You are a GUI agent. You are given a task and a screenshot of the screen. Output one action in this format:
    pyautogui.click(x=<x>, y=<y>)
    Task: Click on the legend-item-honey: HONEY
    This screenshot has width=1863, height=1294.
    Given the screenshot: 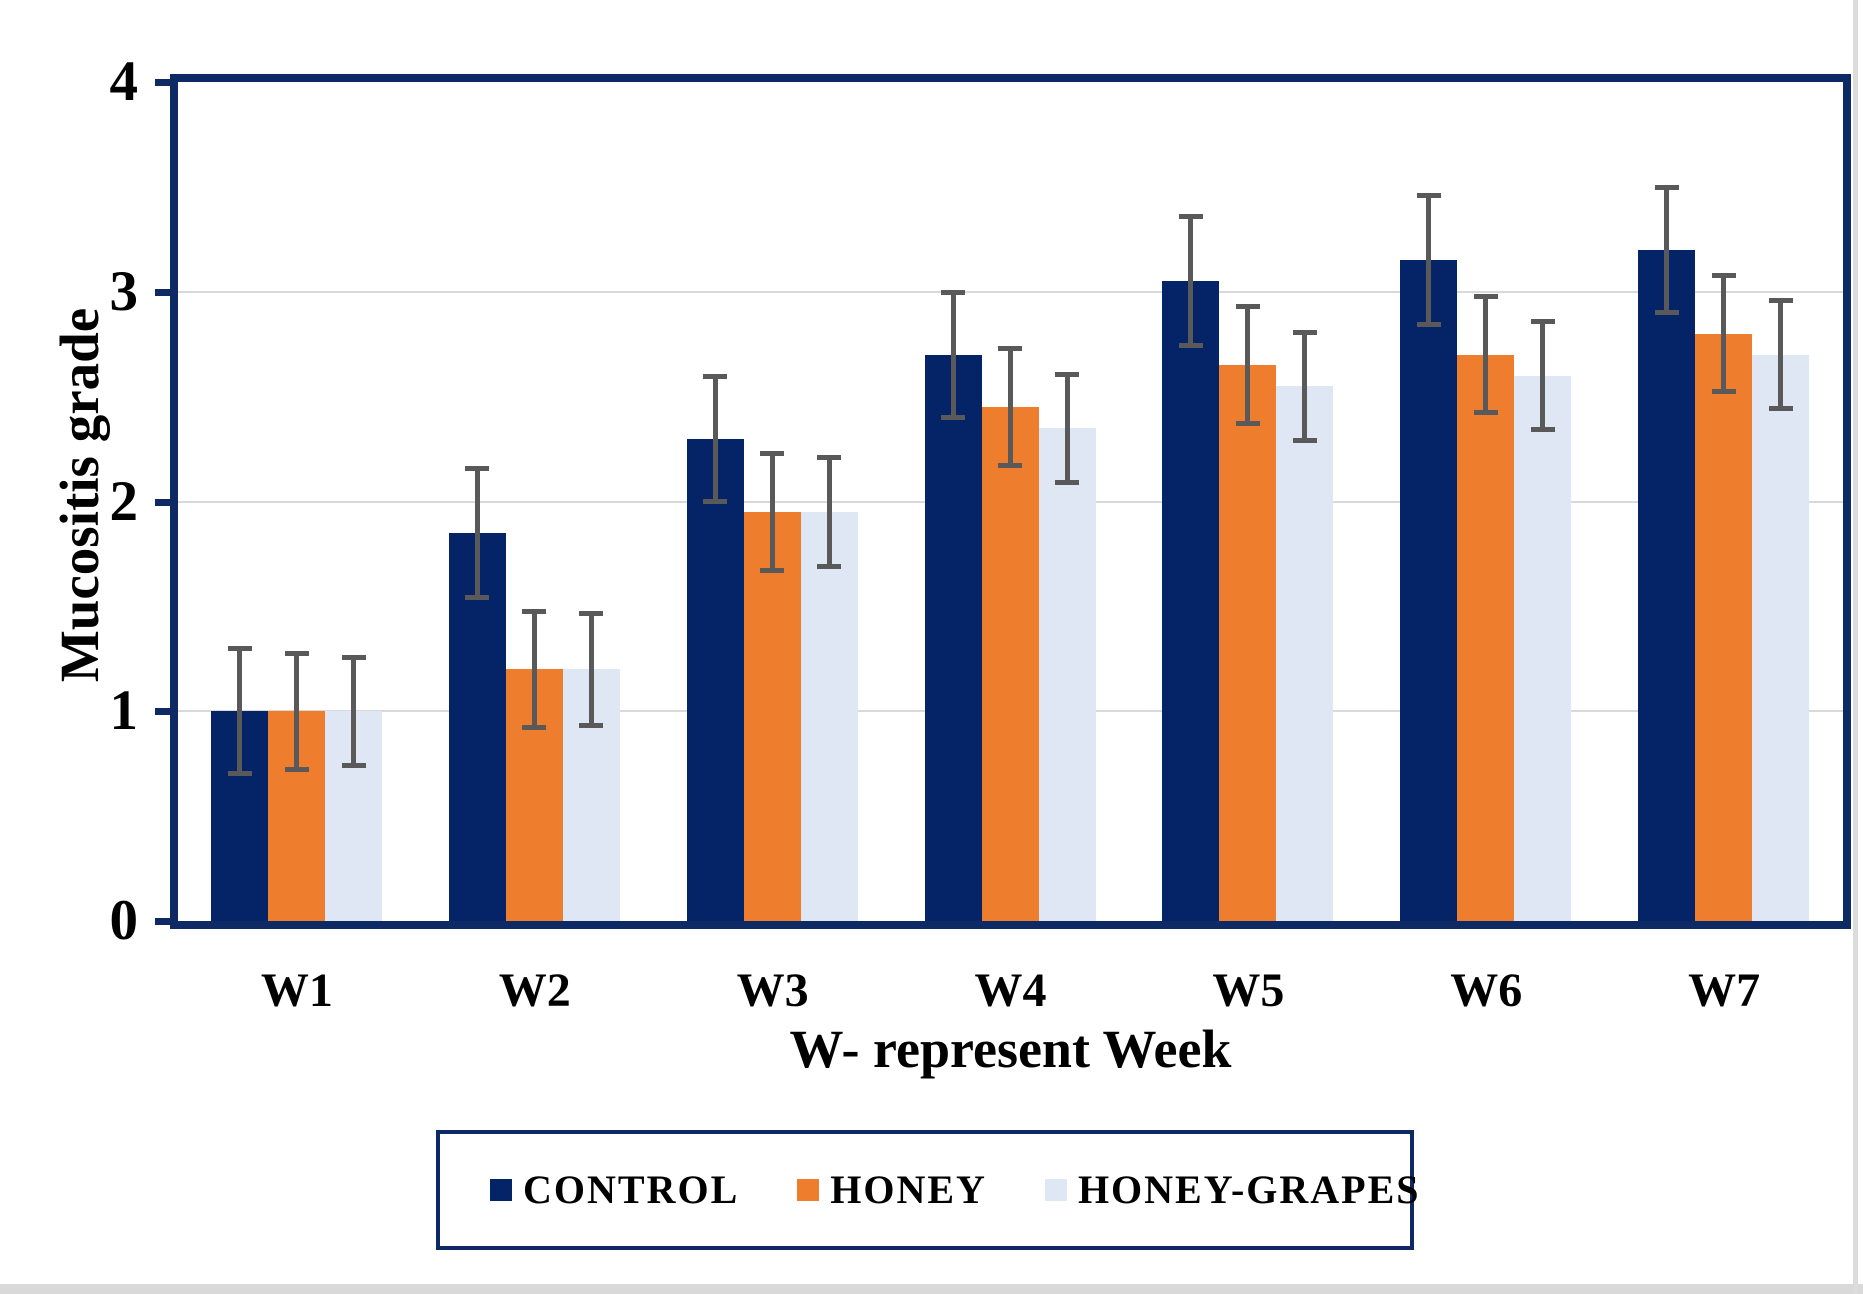 What is the action you would take?
    pyautogui.click(x=892, y=1190)
    